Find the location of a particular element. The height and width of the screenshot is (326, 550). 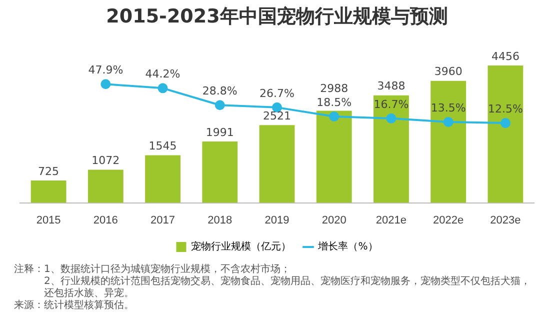

x-tick-label: 2022e is located at coordinates (448, 220).